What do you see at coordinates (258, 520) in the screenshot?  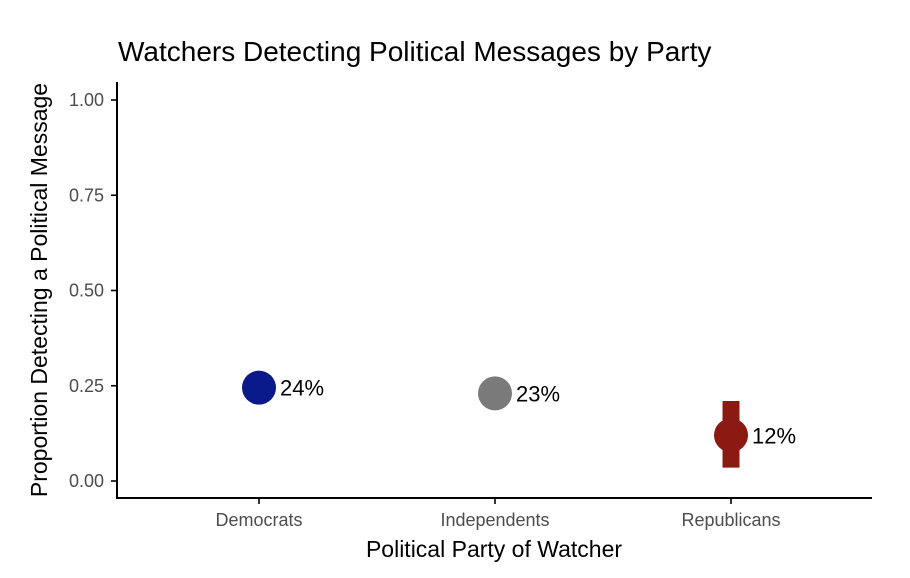 I see `x-tick-label: Democrats` at bounding box center [258, 520].